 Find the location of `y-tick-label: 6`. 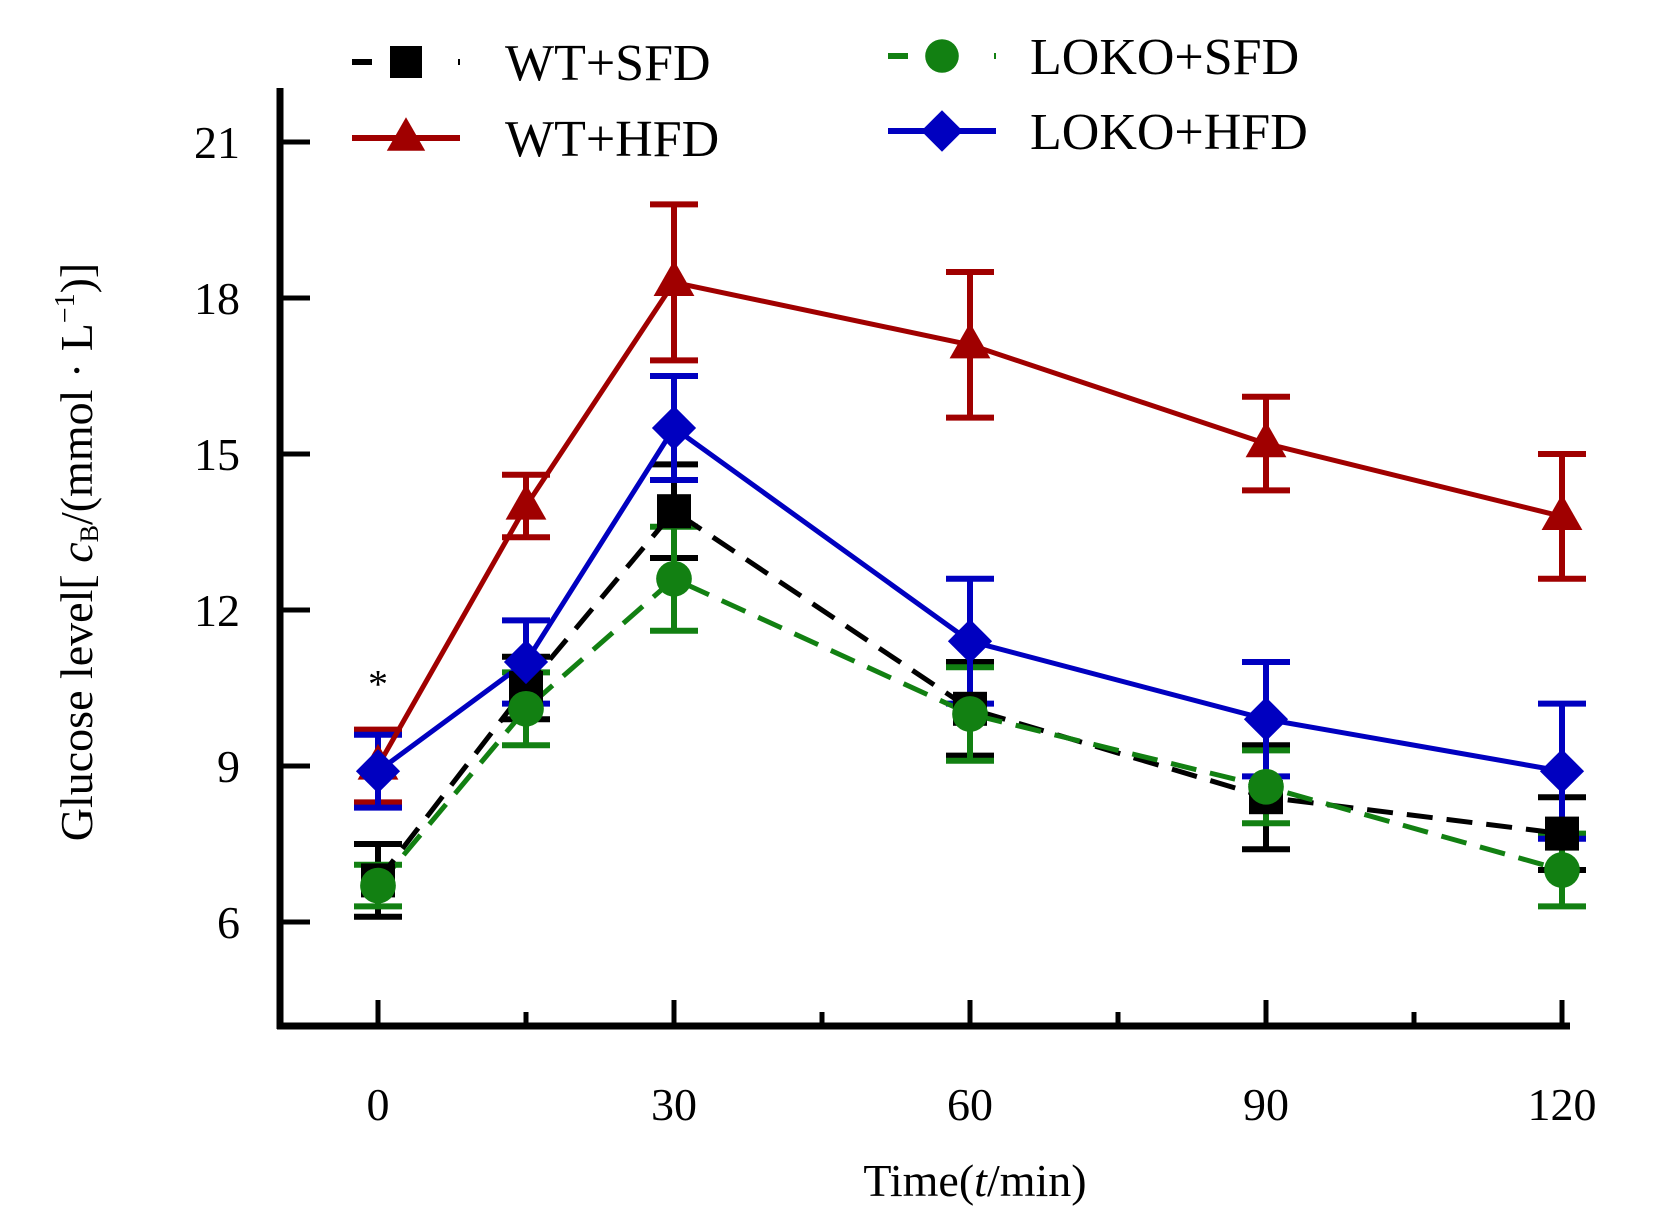

y-tick-label: 6 is located at coordinates (228, 922).